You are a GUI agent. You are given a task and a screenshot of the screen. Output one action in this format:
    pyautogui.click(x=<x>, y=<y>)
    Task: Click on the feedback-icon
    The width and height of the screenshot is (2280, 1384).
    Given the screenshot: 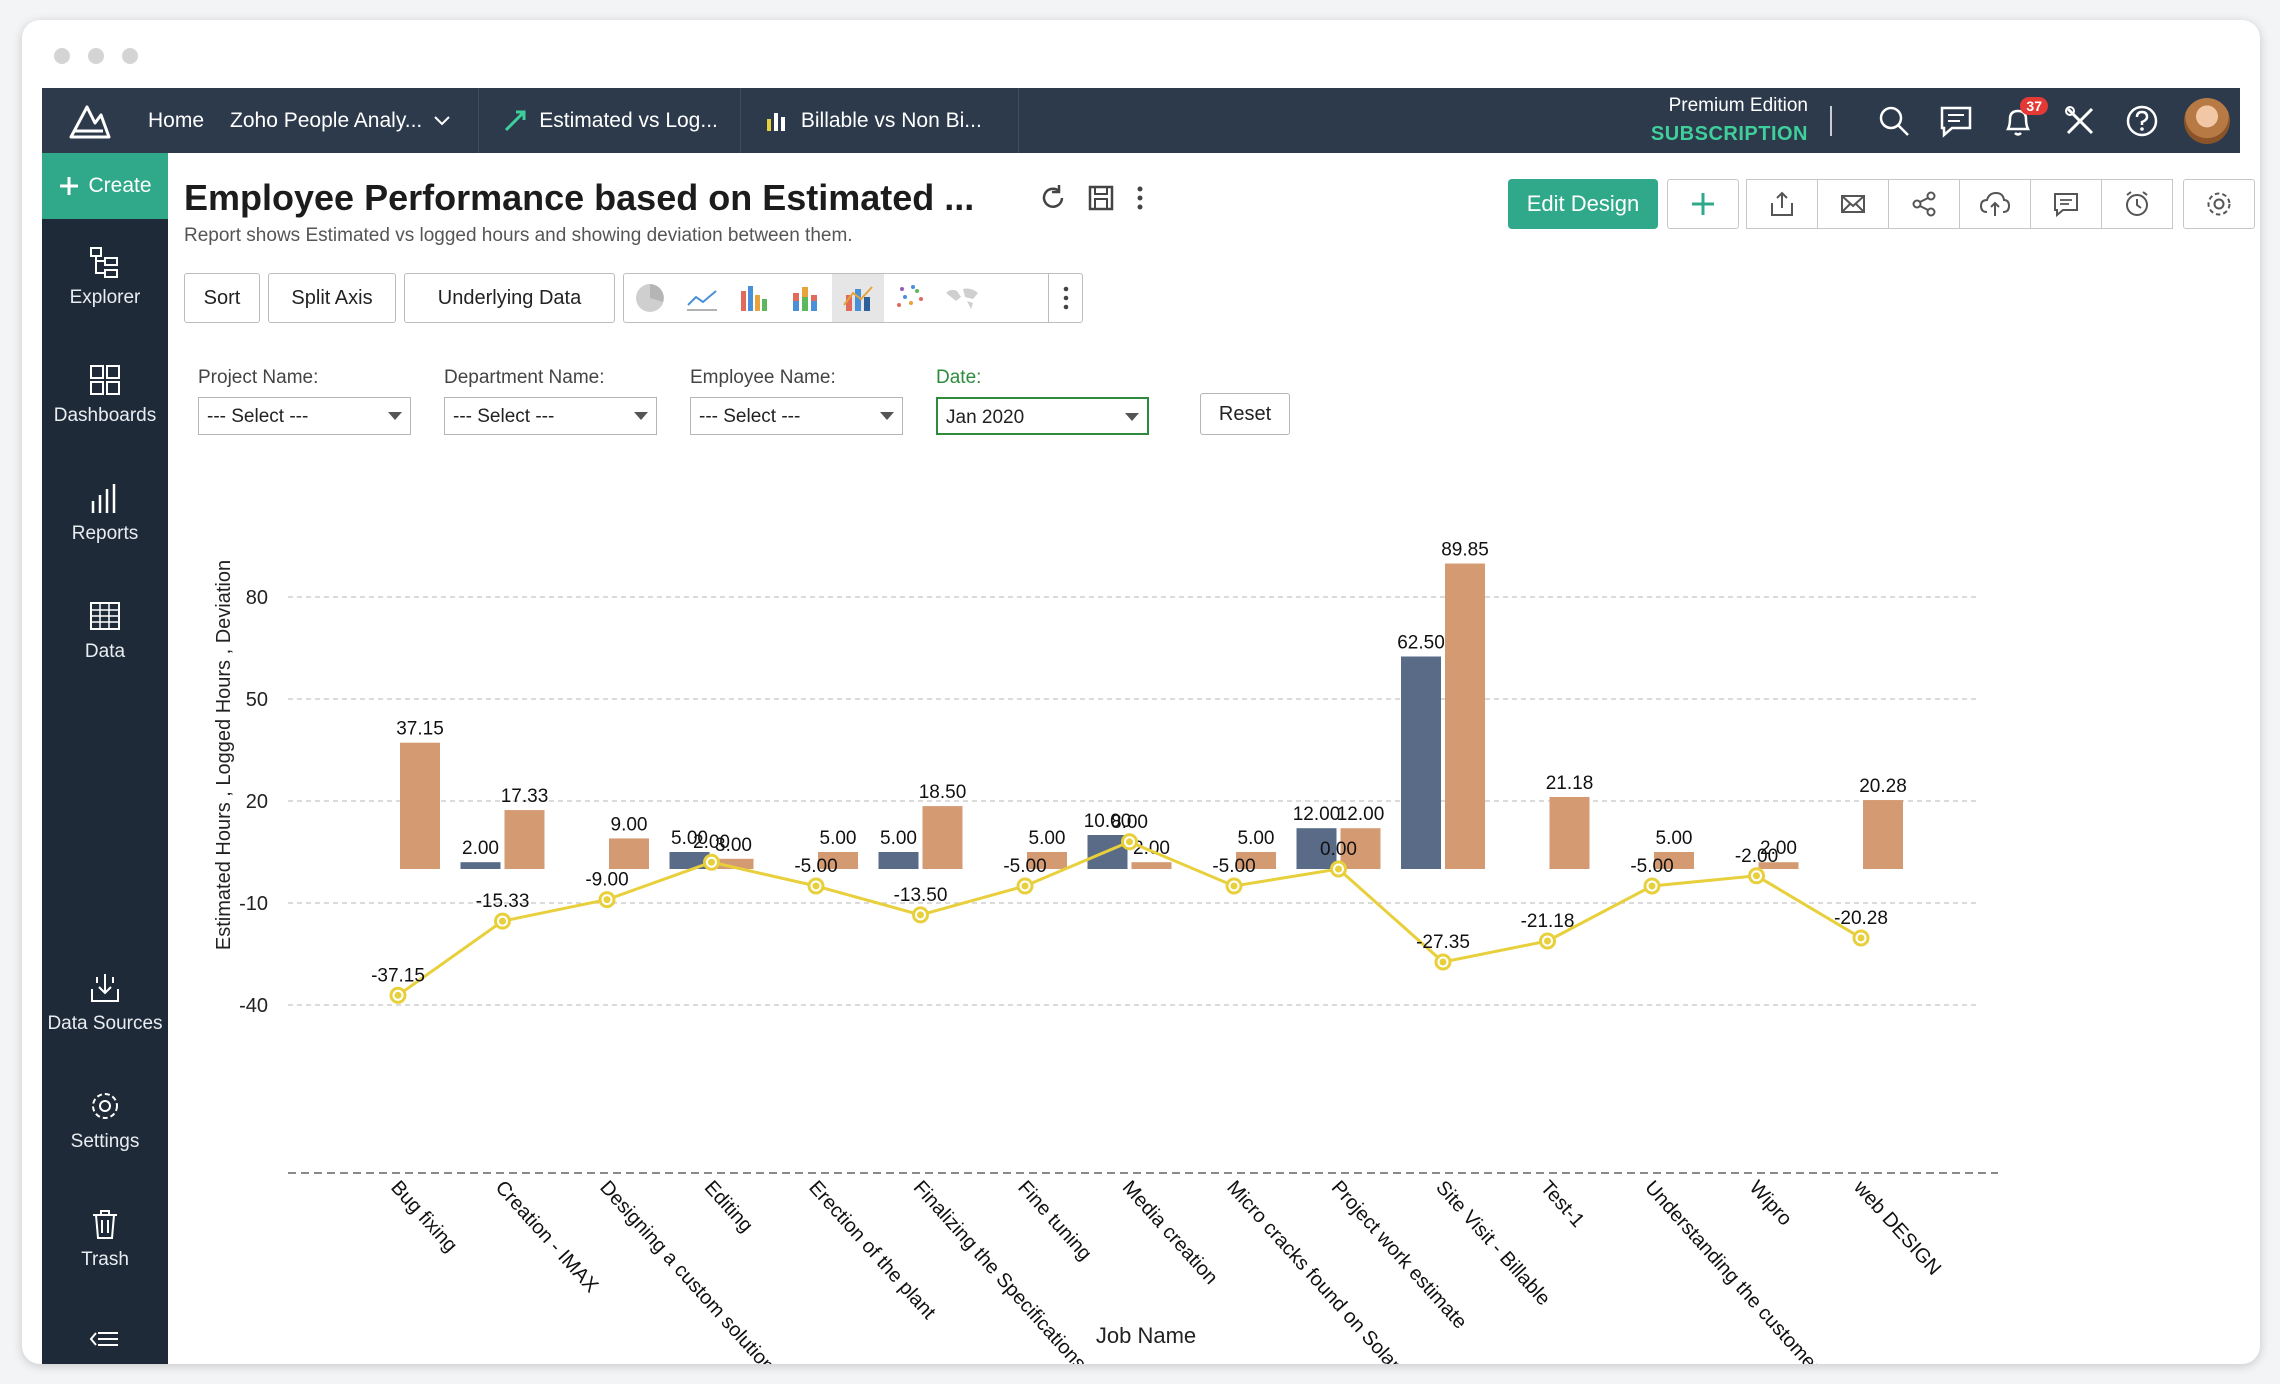 What is the action you would take?
    pyautogui.click(x=1956, y=121)
    